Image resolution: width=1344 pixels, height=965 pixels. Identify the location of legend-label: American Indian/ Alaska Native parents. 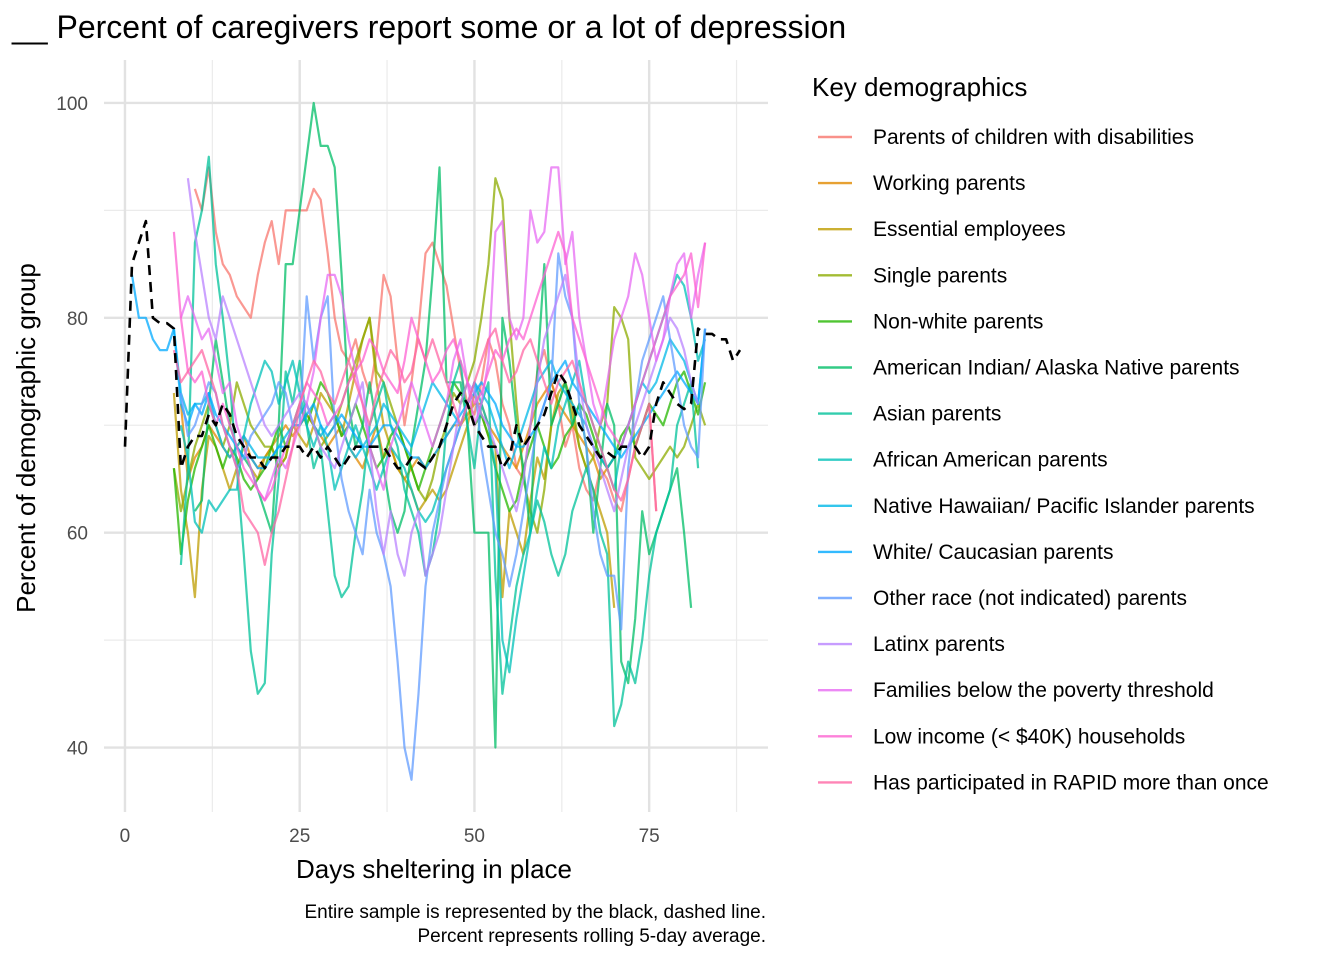
(1056, 368).